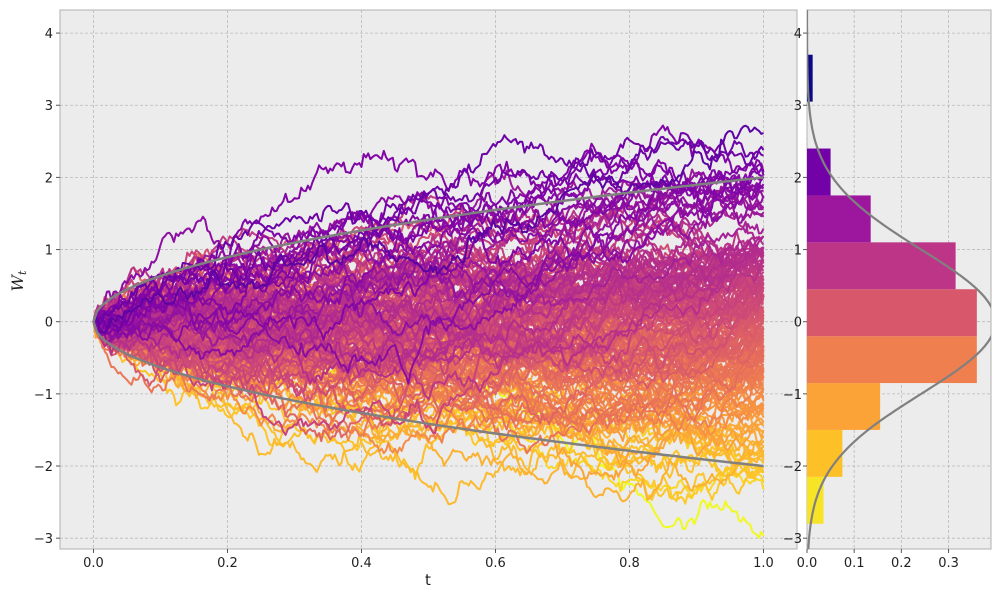 The image size is (999, 598). Describe the element at coordinates (428, 580) in the screenshot. I see `x-axis-label: t` at that location.